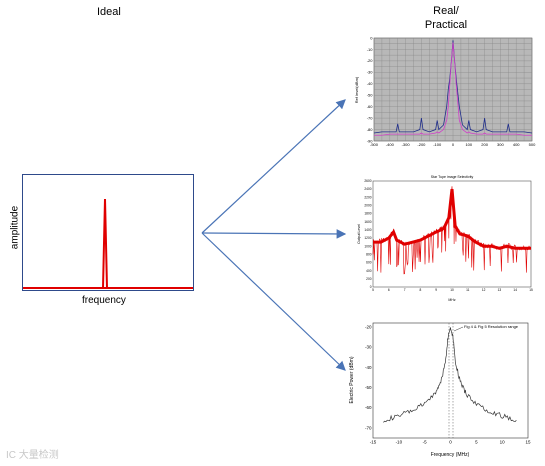 This screenshot has height=466, width=545. Describe the element at coordinates (450, 374) in the screenshot. I see `plot3-trace` at that location.